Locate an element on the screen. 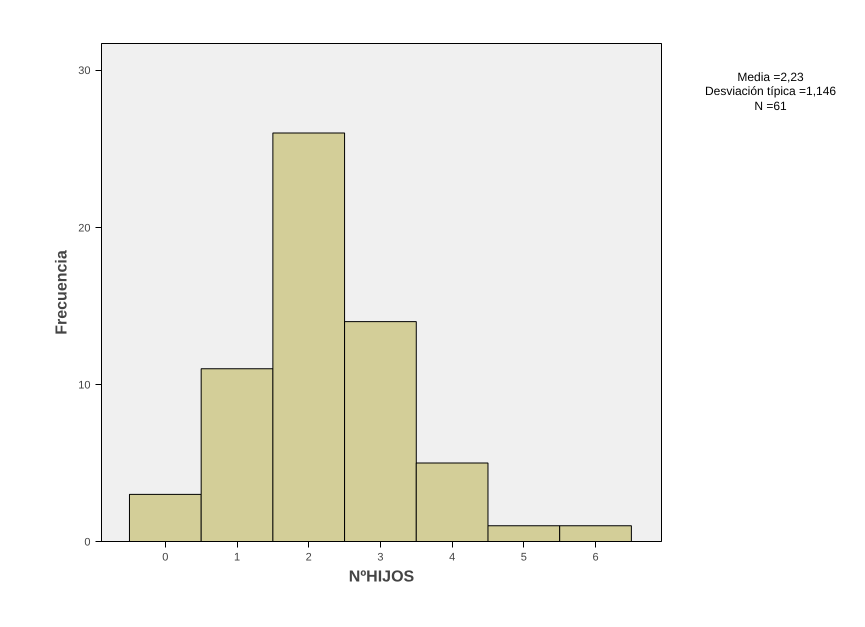 The image size is (865, 627). y-axis-title: Frecuencia is located at coordinates (61, 292).